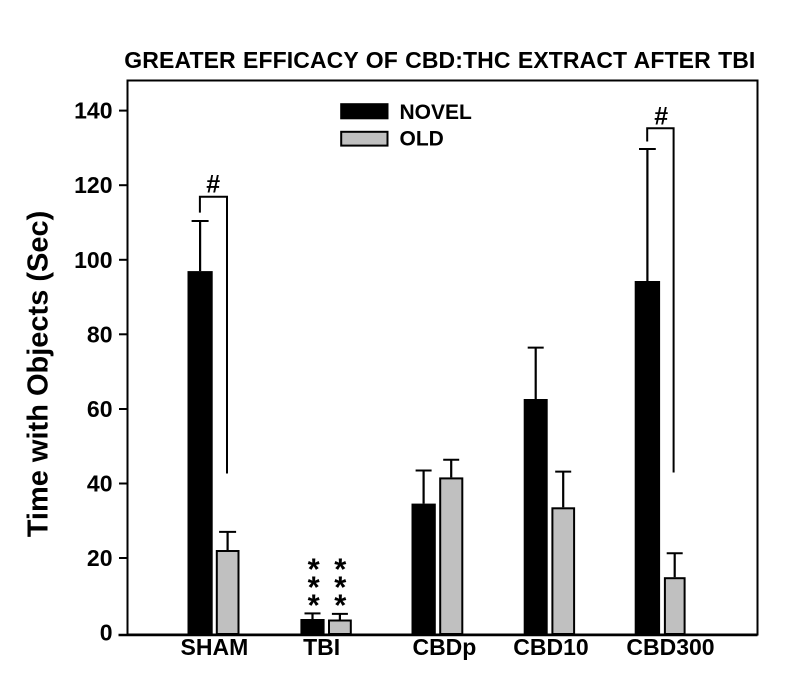  I want to click on svg-text: 60, so click(100, 409).